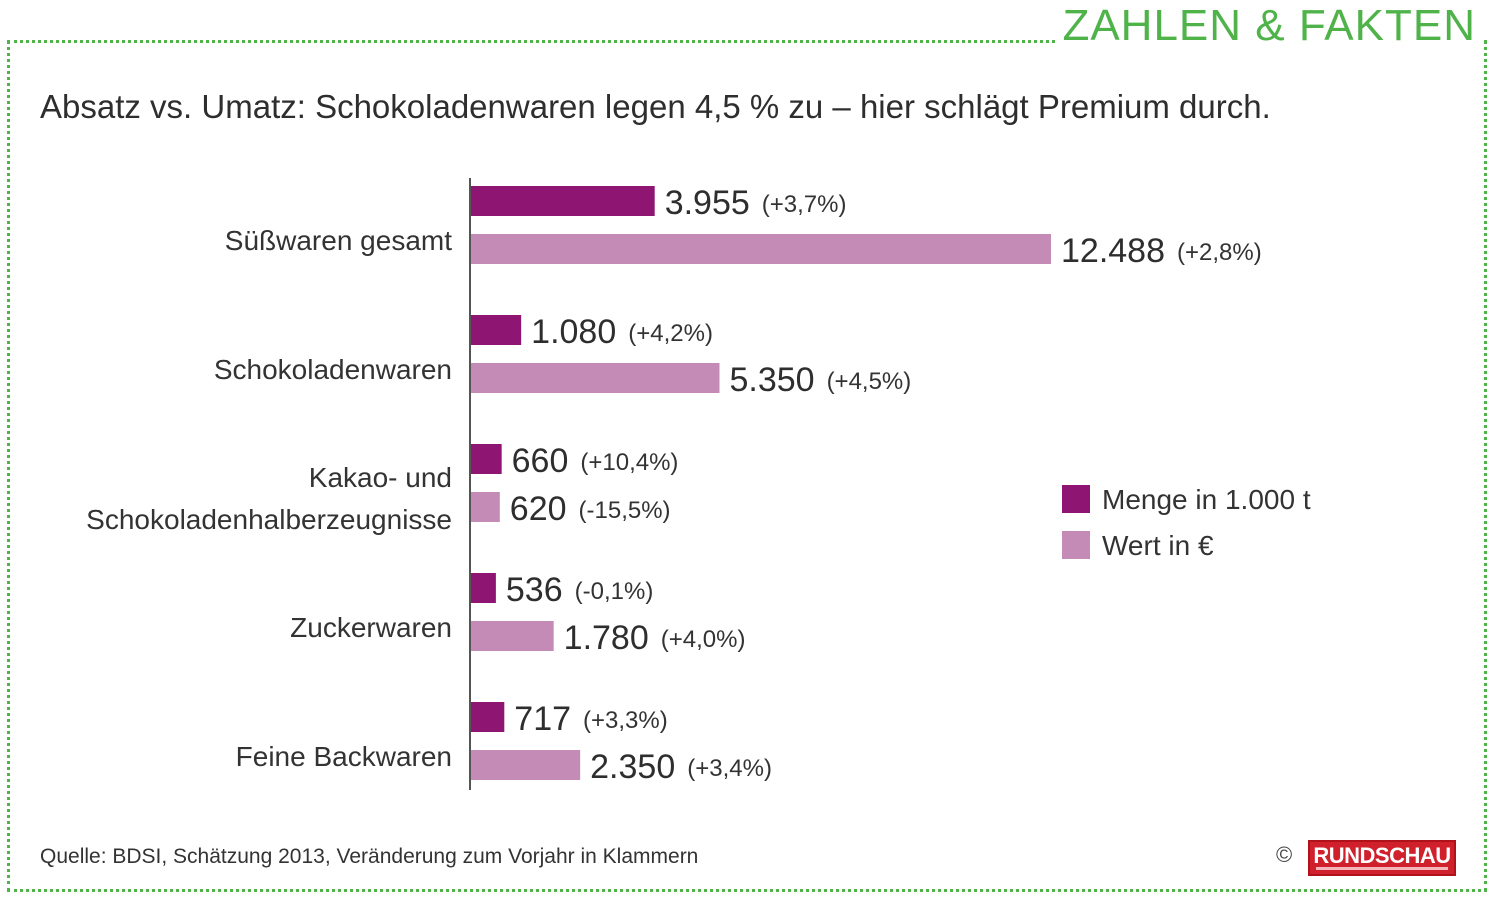  I want to click on category-label: Kakao- und, so click(380, 477).